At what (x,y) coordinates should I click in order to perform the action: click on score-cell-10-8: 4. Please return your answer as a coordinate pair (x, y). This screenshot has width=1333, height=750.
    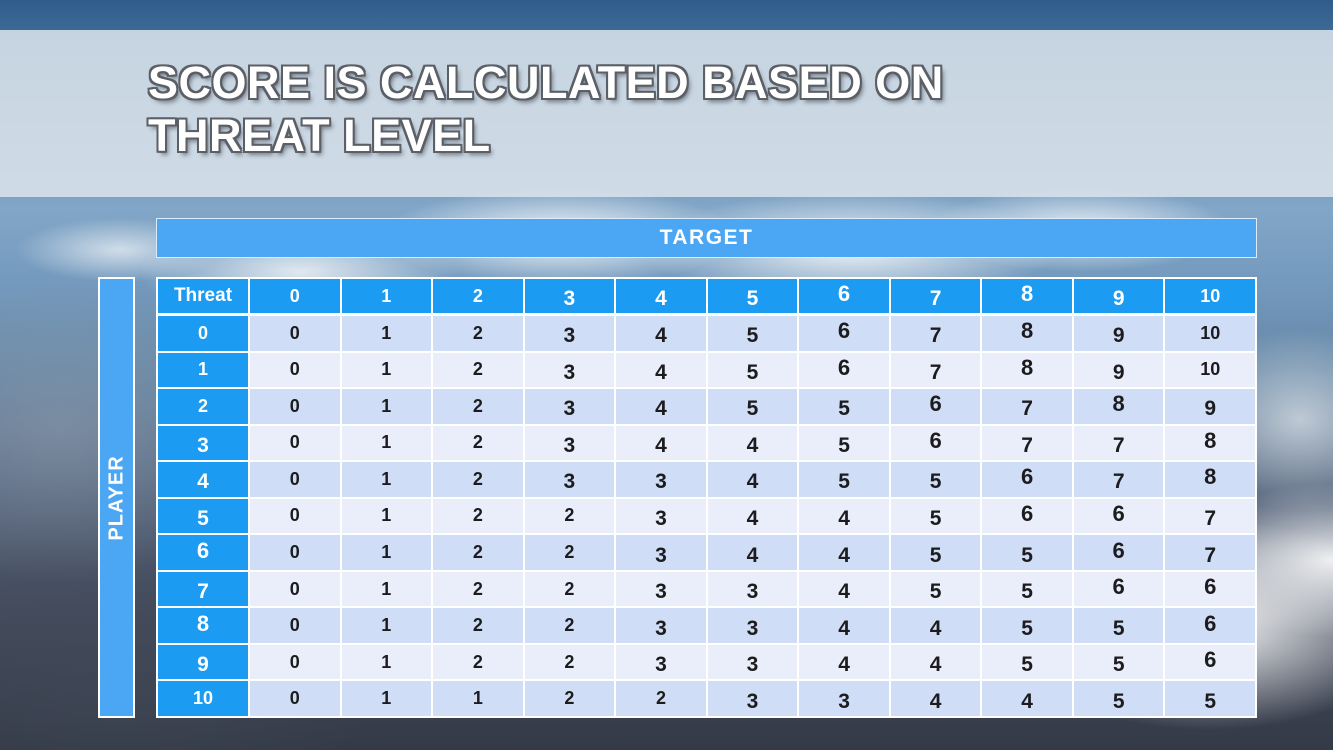
    Looking at the image, I should click on (1027, 698).